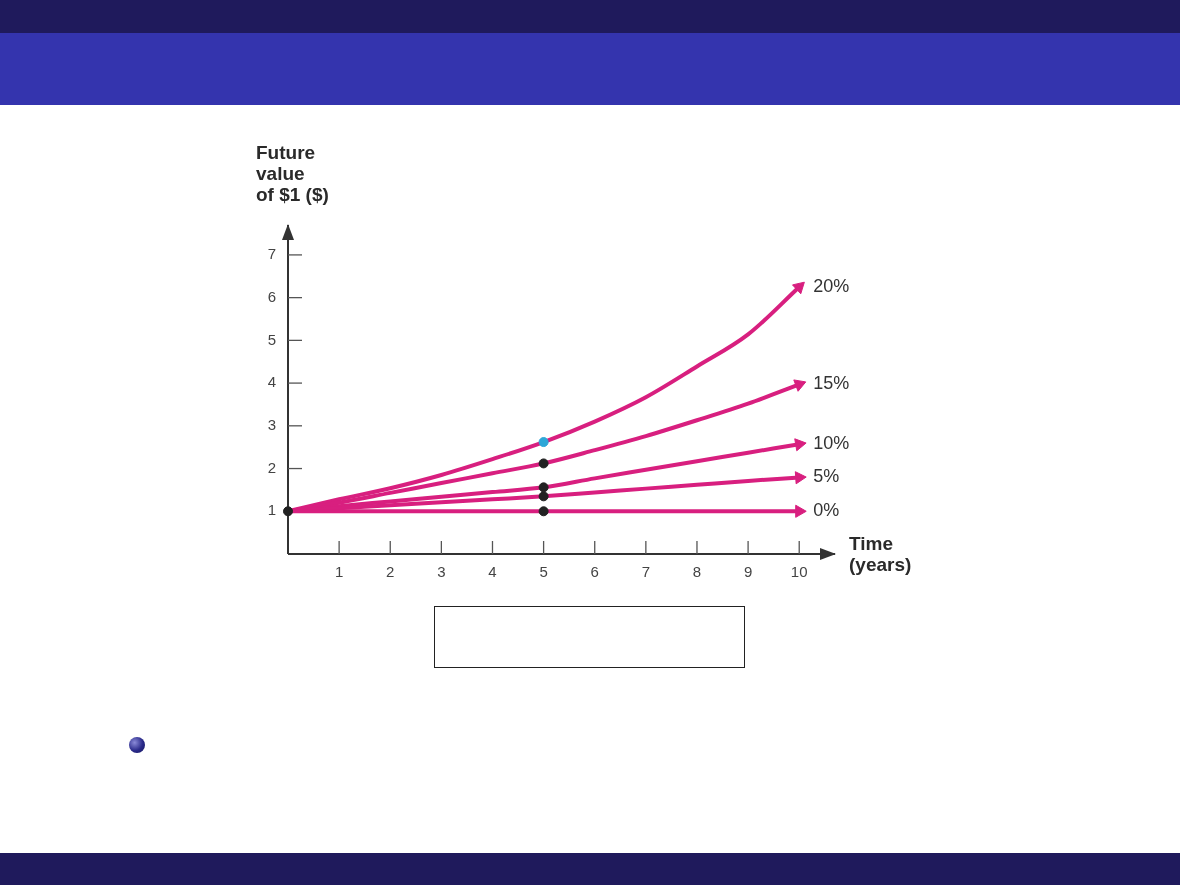 The width and height of the screenshot is (1180, 885). I want to click on y-tick-label: 1, so click(271, 510).